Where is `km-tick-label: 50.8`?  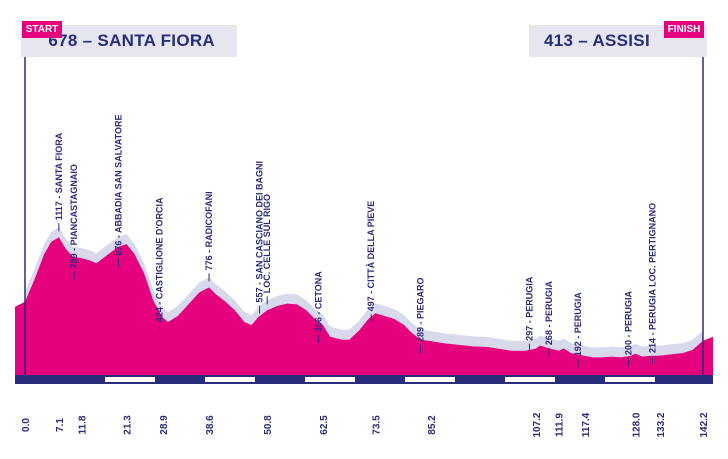 km-tick-label: 50.8 is located at coordinates (268, 425).